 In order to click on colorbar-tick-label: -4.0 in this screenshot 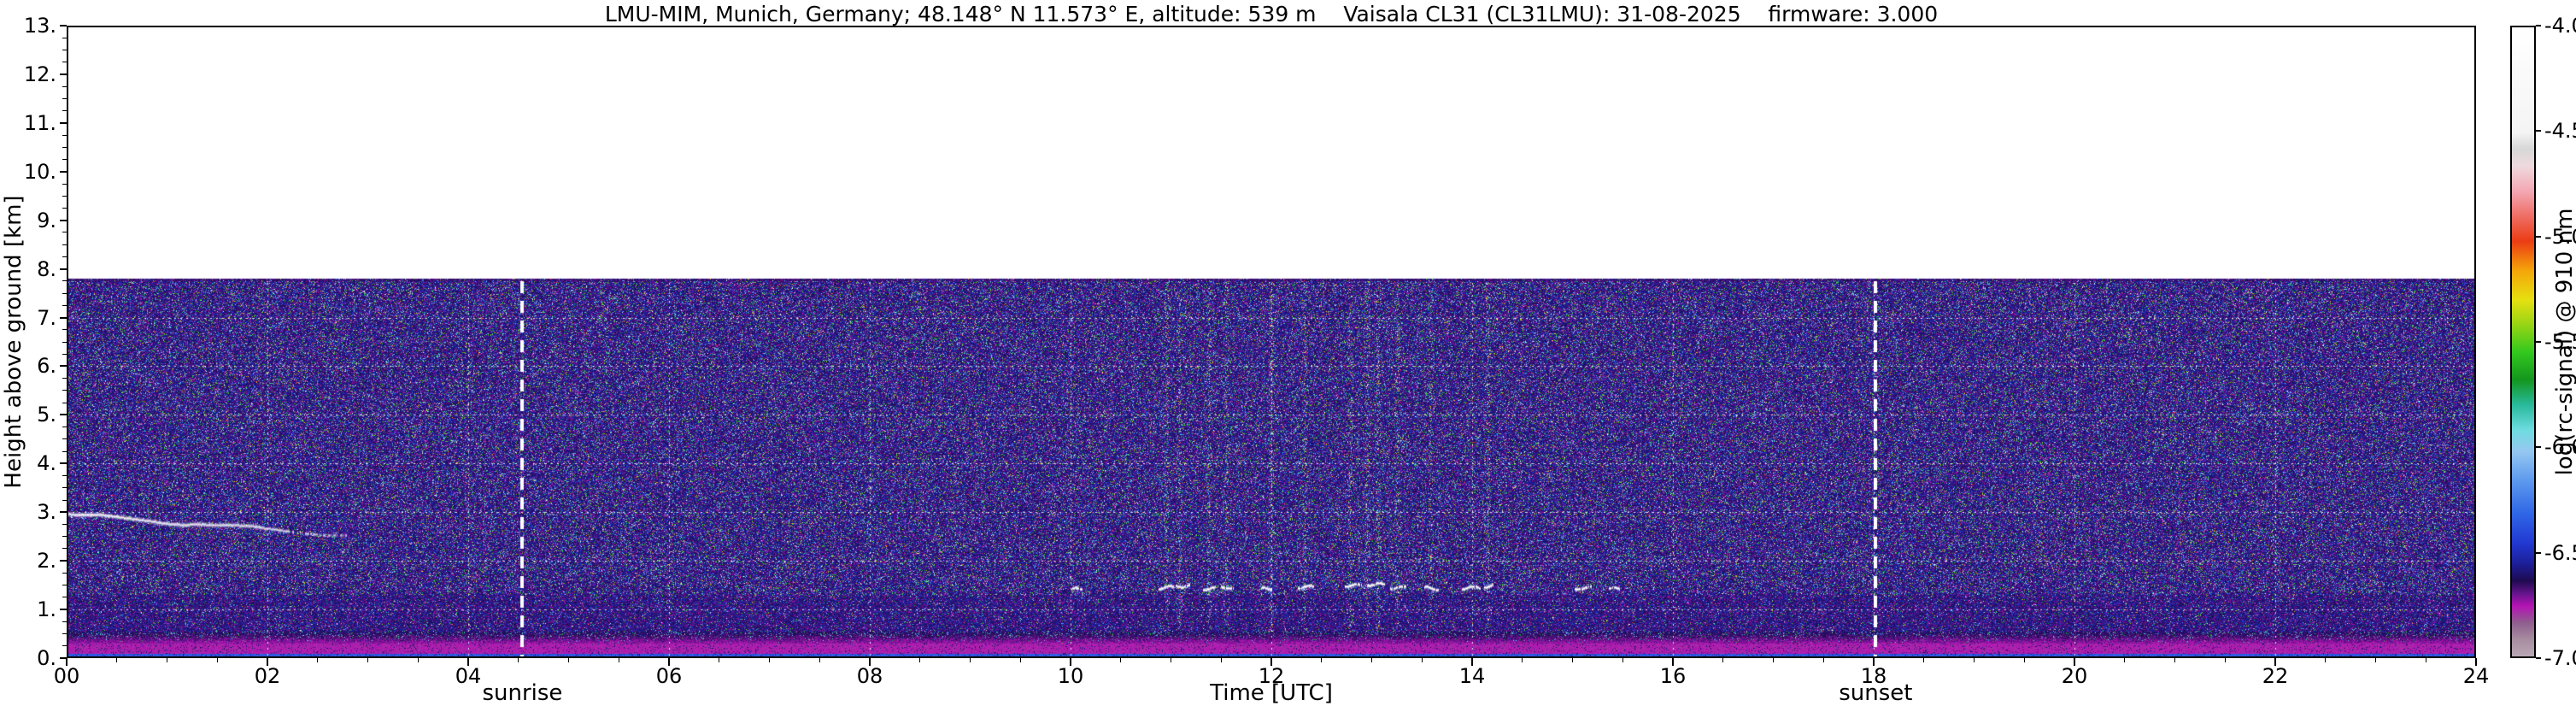, I will do `click(2560, 26)`.